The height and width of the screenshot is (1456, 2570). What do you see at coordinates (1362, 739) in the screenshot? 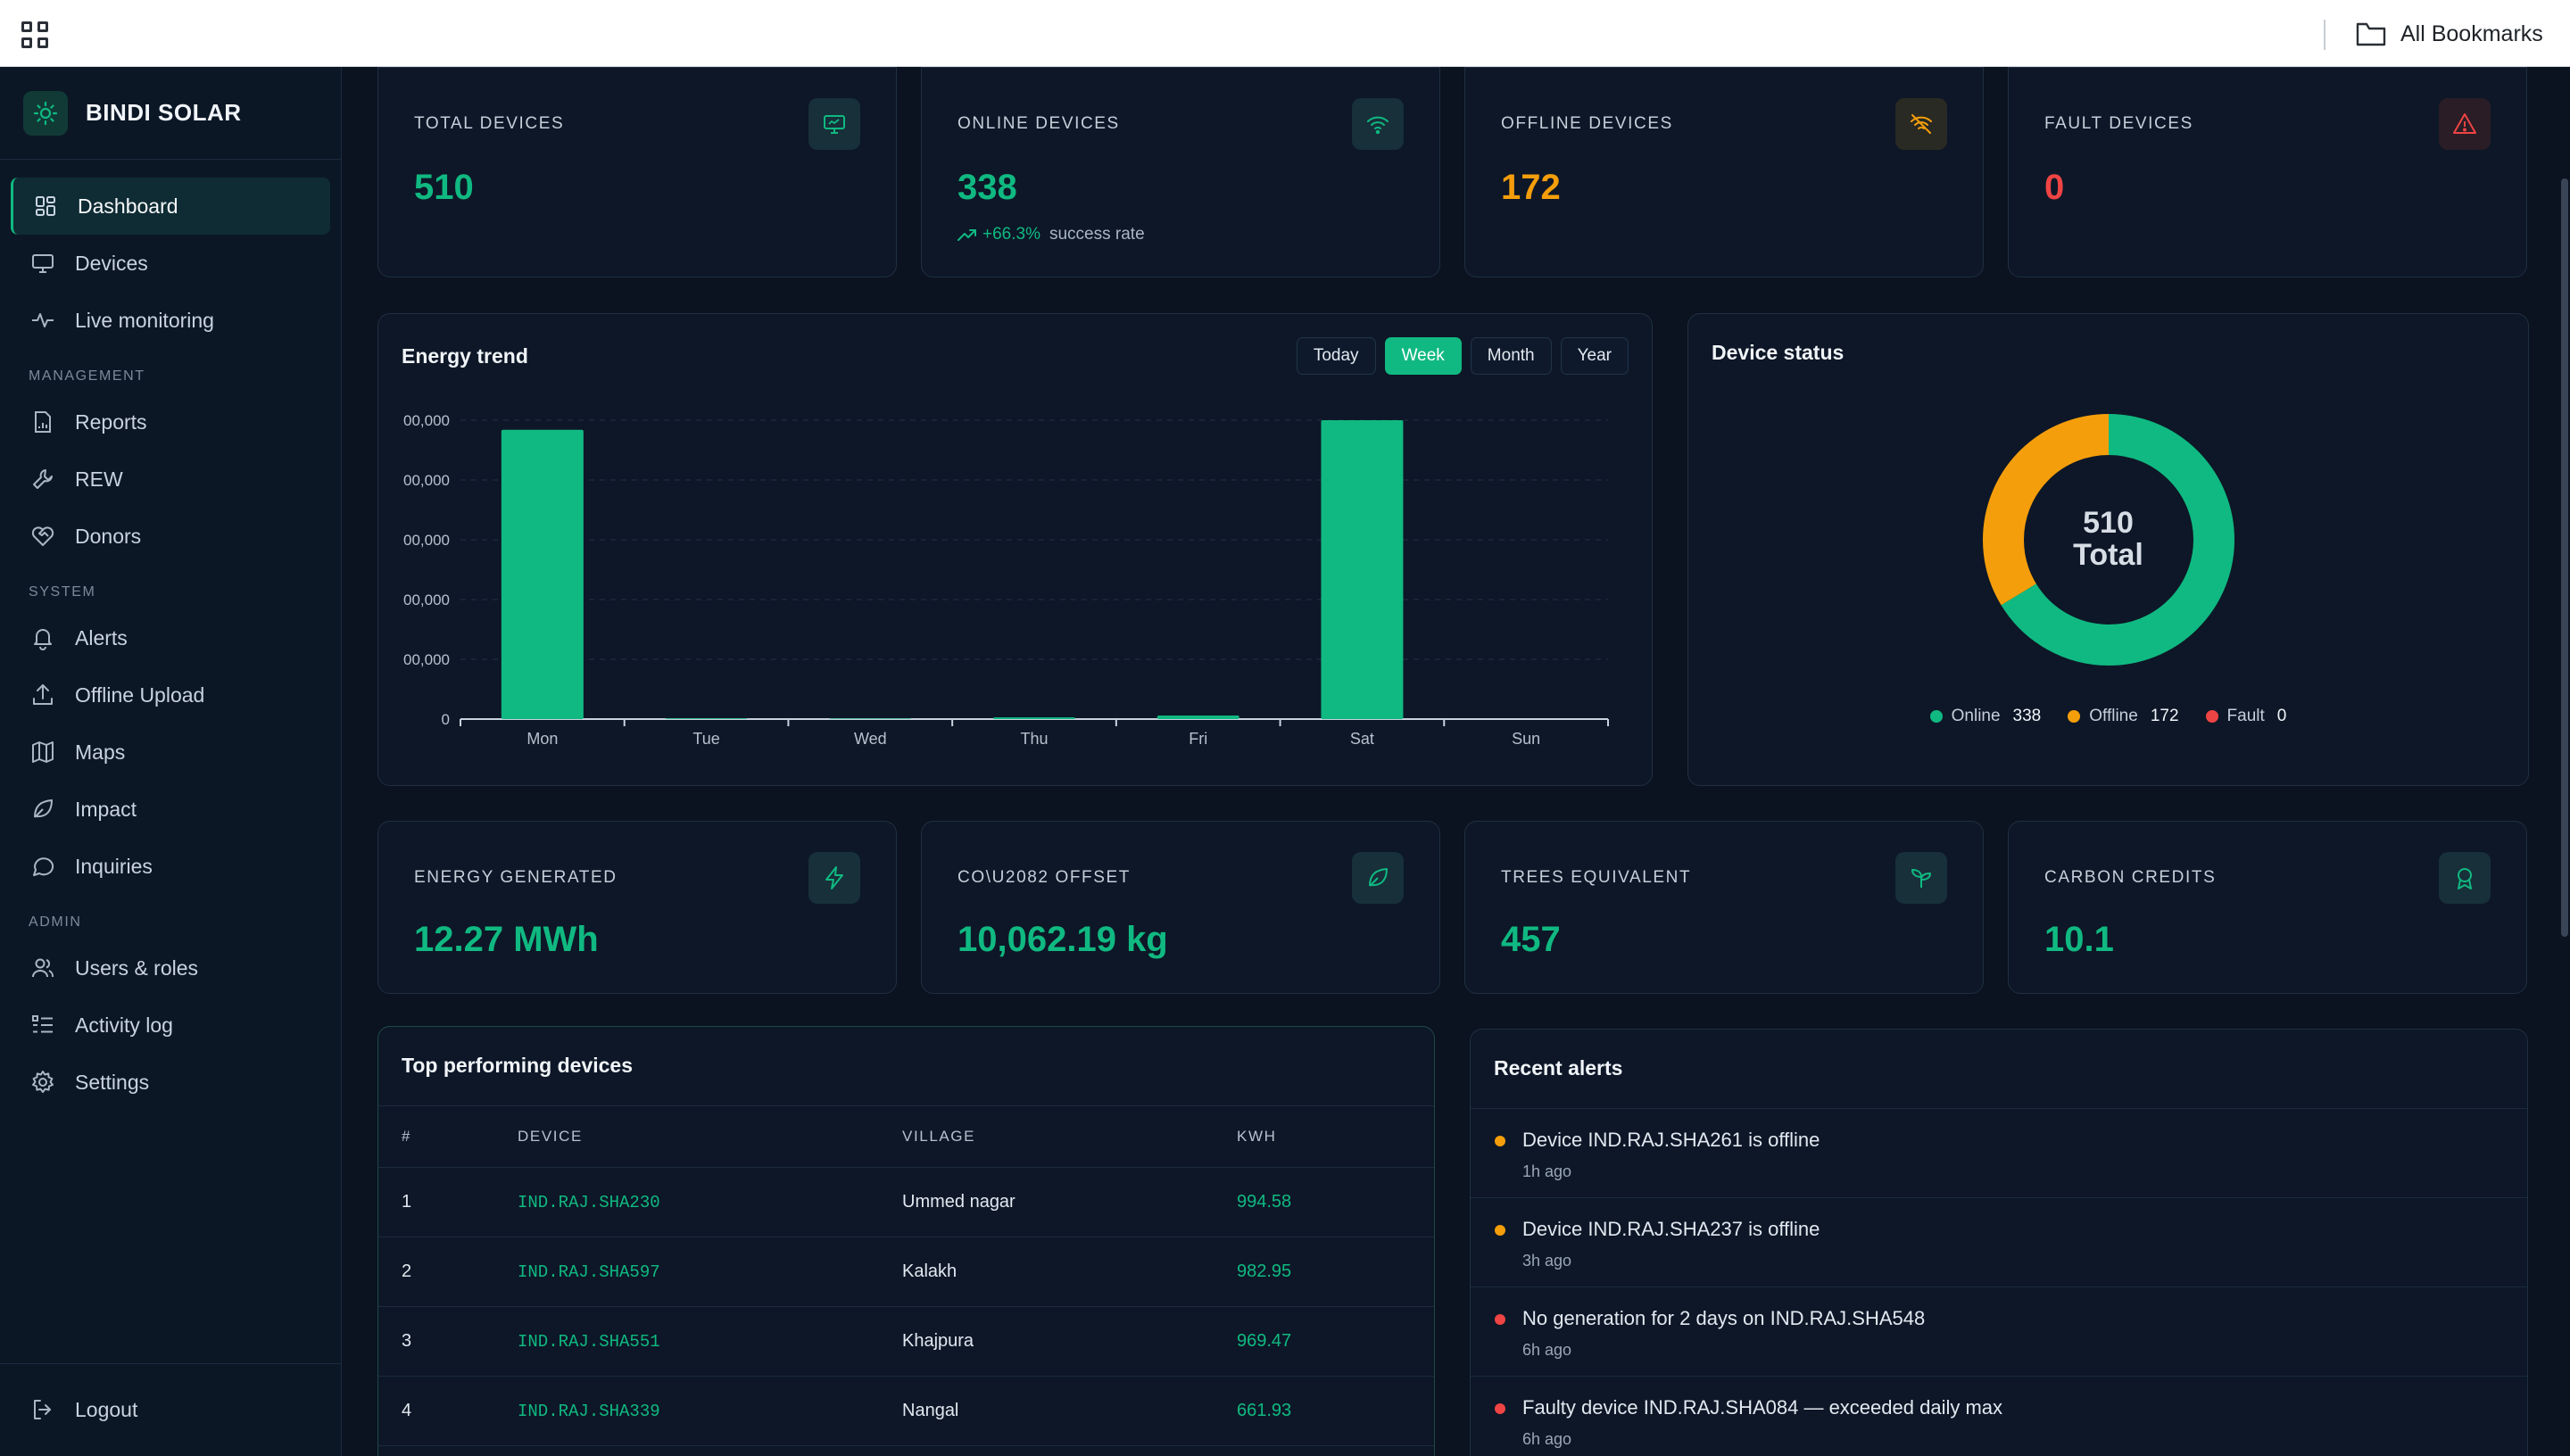
I see `x-tick-label: Sat` at bounding box center [1362, 739].